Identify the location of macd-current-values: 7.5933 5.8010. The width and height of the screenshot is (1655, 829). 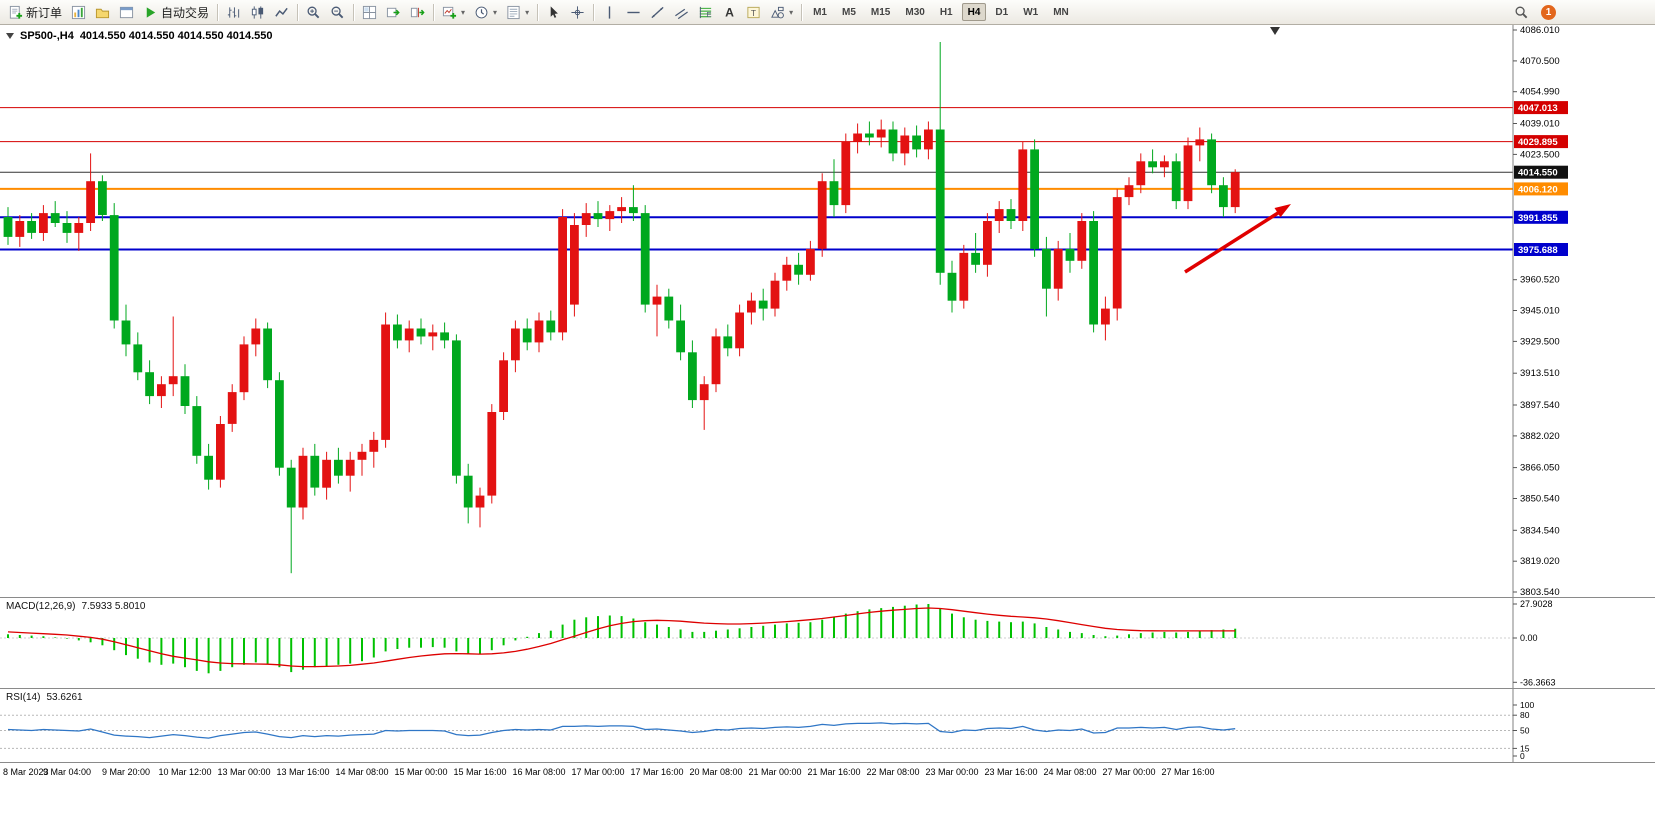
(113, 606).